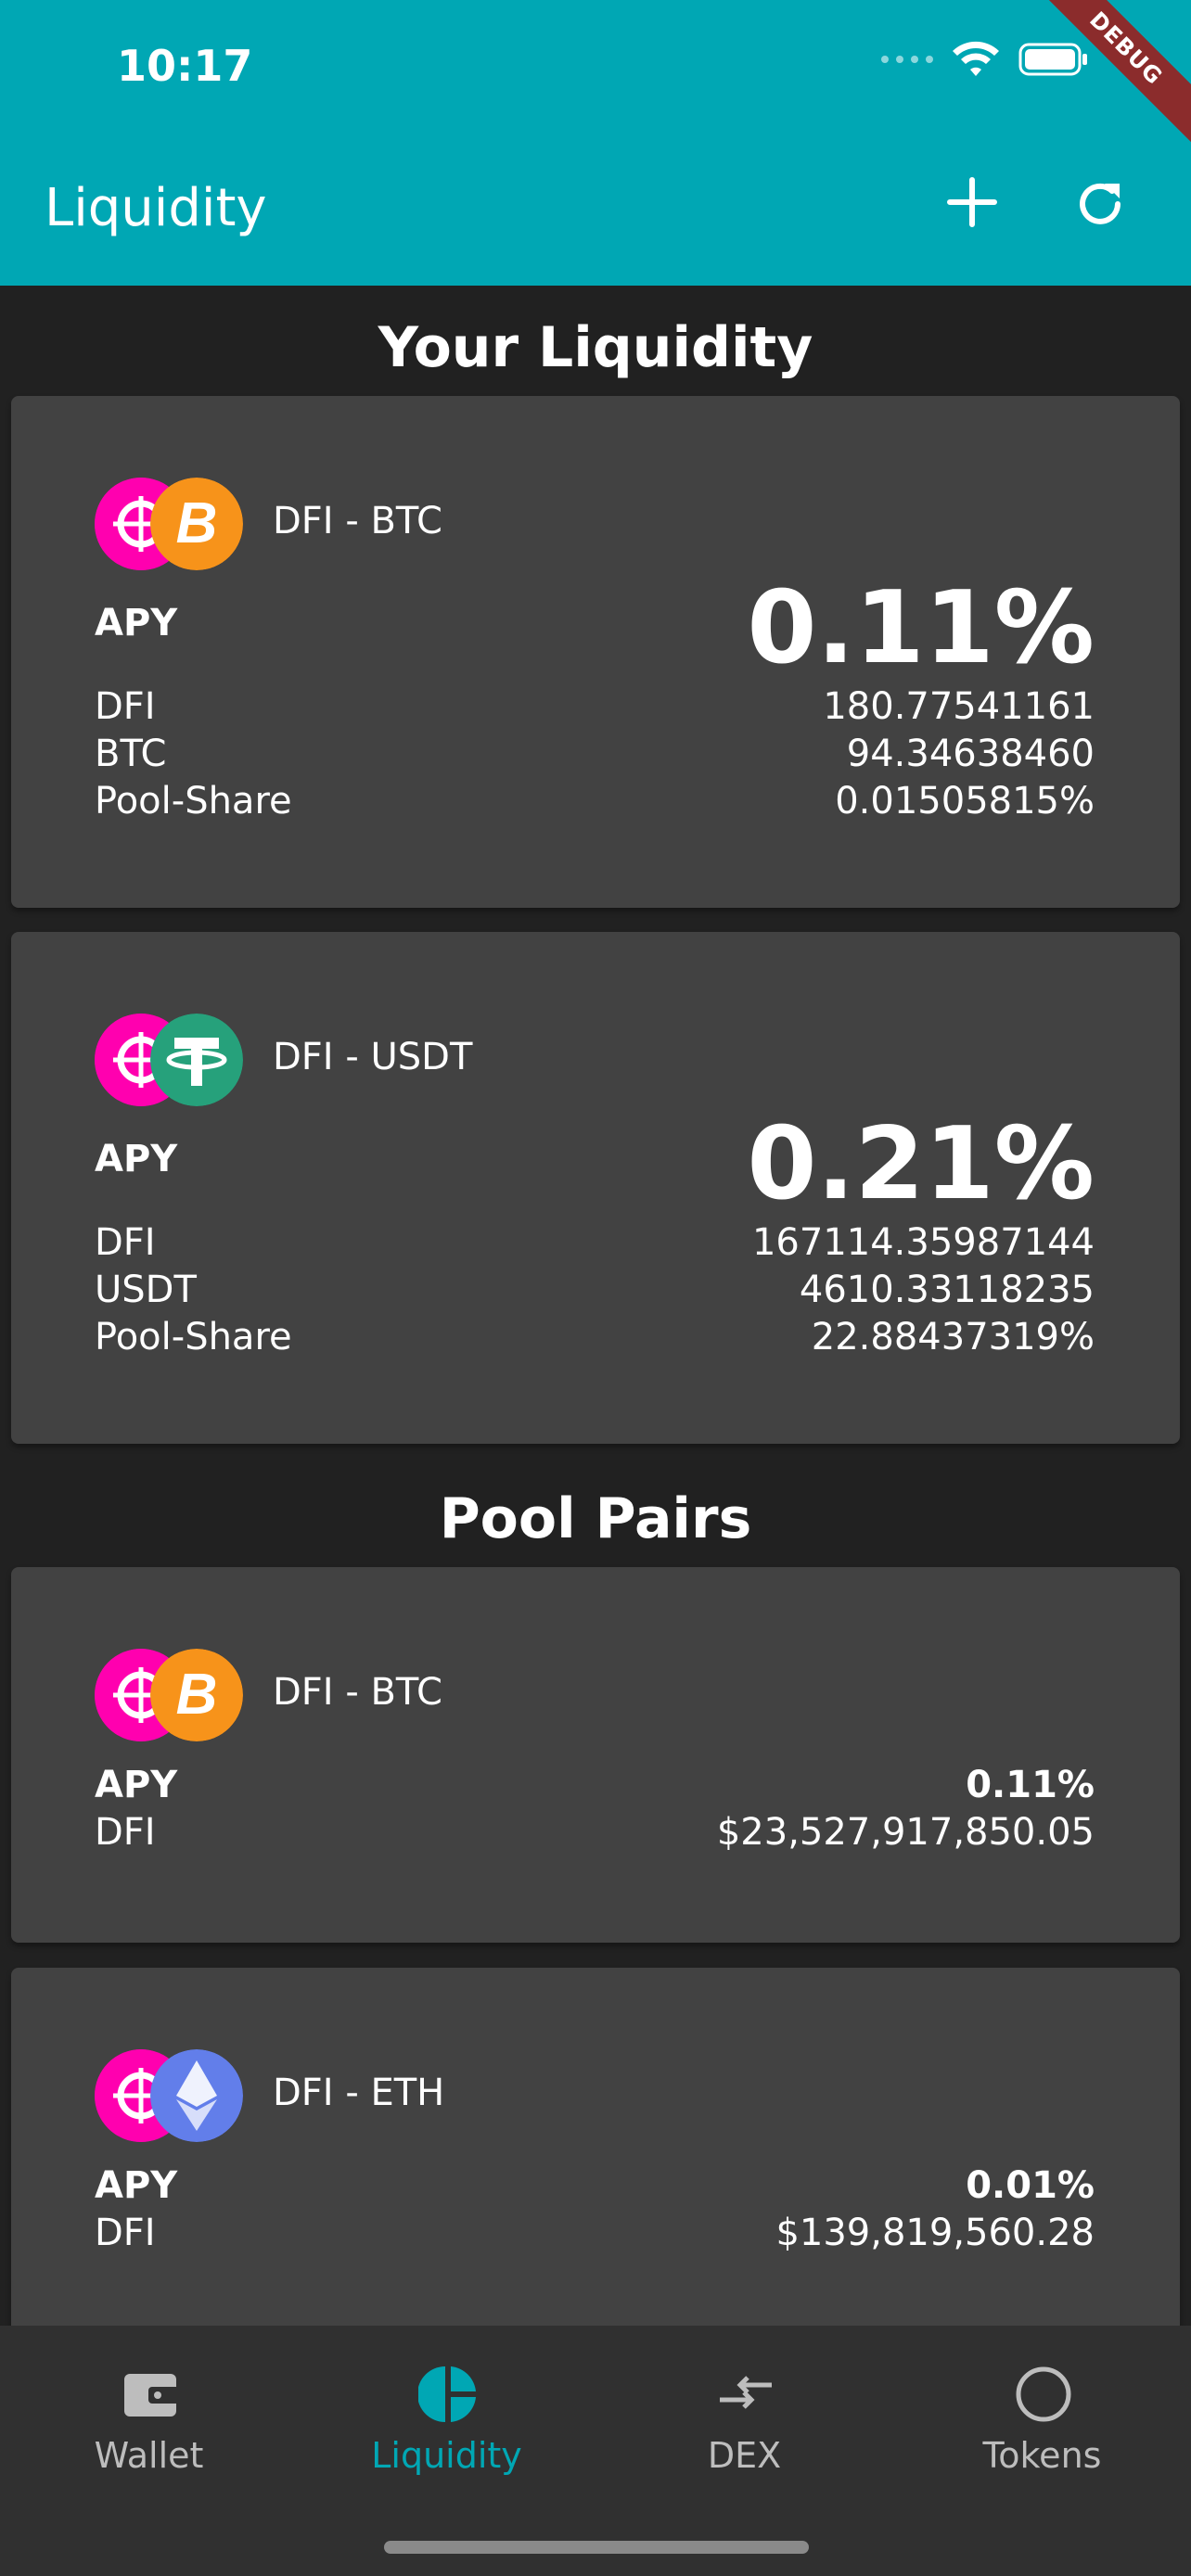 The height and width of the screenshot is (2576, 1191). Describe the element at coordinates (935, 2233) in the screenshot. I see `liquidity-value: $139,819,560.28` at that location.